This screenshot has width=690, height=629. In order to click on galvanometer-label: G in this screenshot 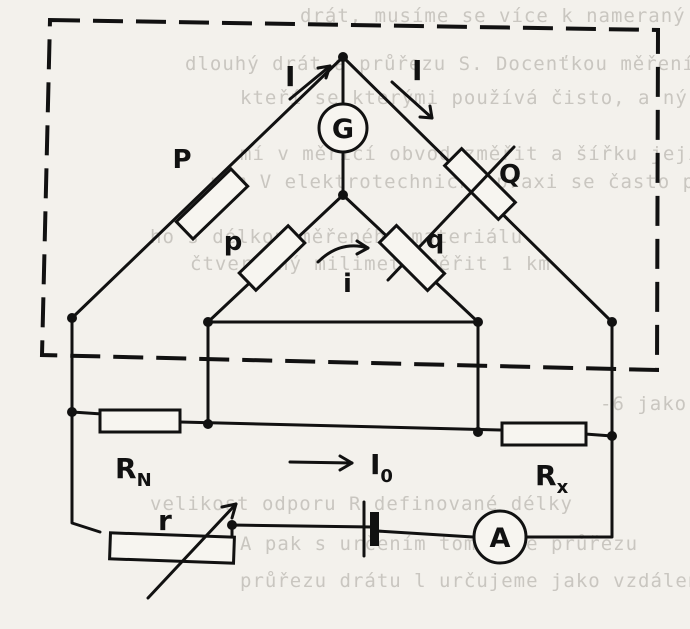, I will do `click(343, 129)`.